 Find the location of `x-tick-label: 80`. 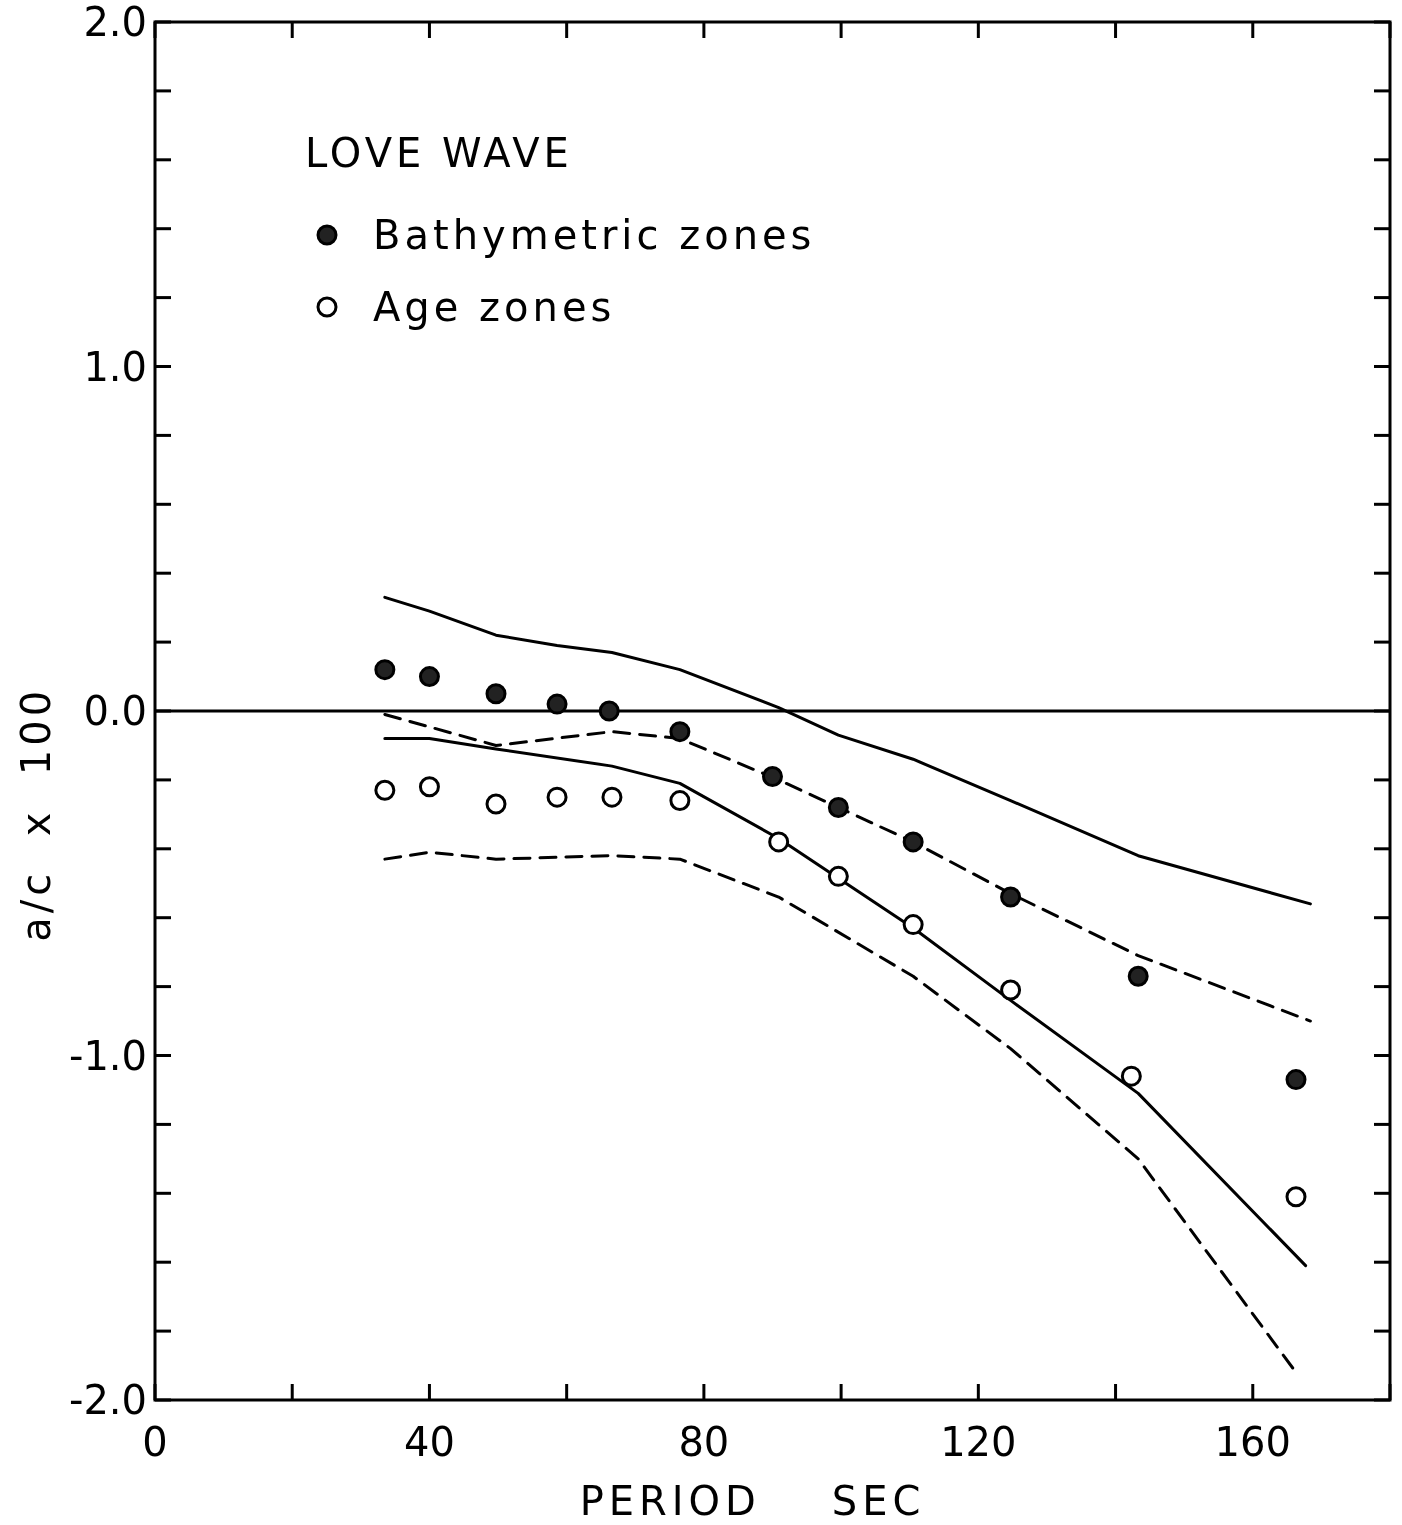

x-tick-label: 80 is located at coordinates (704, 1442).